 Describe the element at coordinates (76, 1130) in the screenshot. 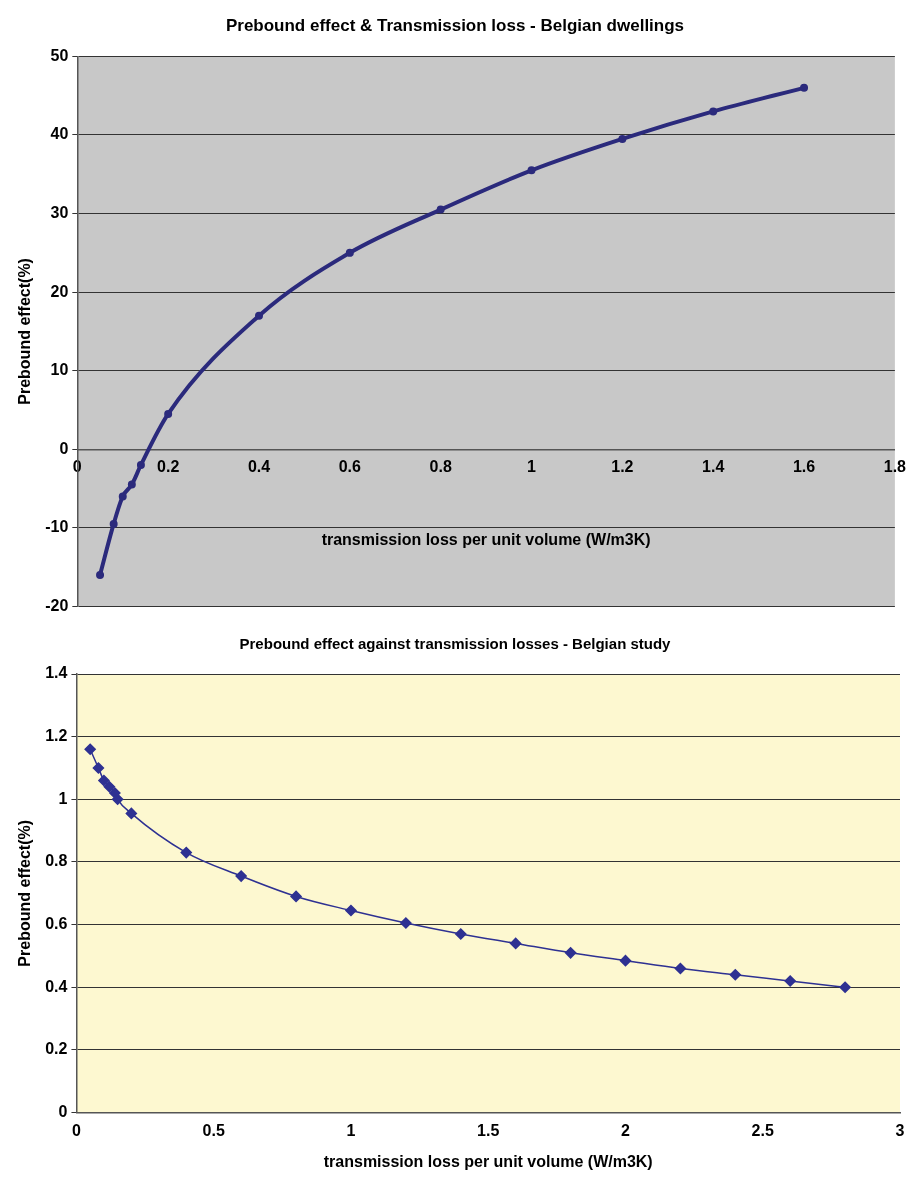

I see `x-tick-label: 0` at that location.